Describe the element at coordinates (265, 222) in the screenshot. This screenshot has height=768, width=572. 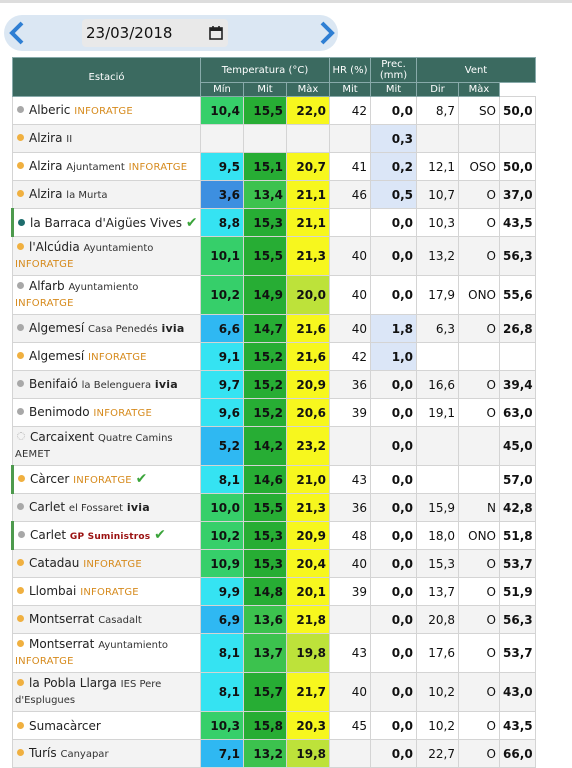
I see `value-cell: 15,3` at that location.